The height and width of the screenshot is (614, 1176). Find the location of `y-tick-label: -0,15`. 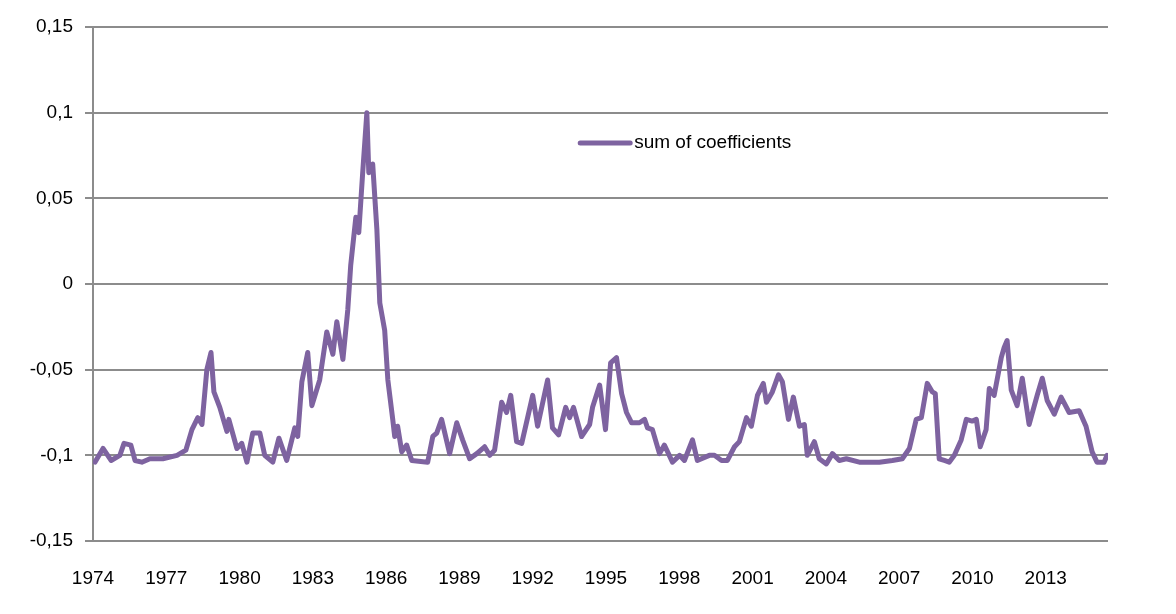

y-tick-label: -0,15 is located at coordinates (51, 540).